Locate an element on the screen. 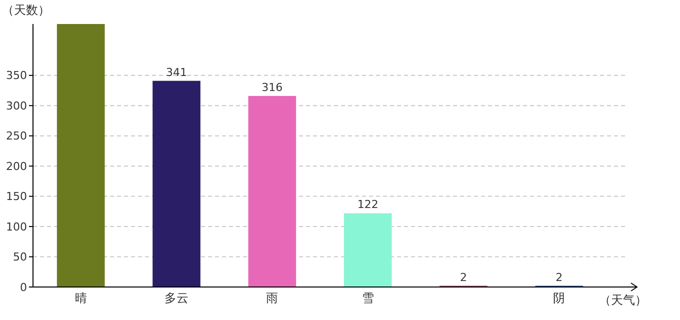 The image size is (680, 320). x-tick-label: 雪 is located at coordinates (368, 298).